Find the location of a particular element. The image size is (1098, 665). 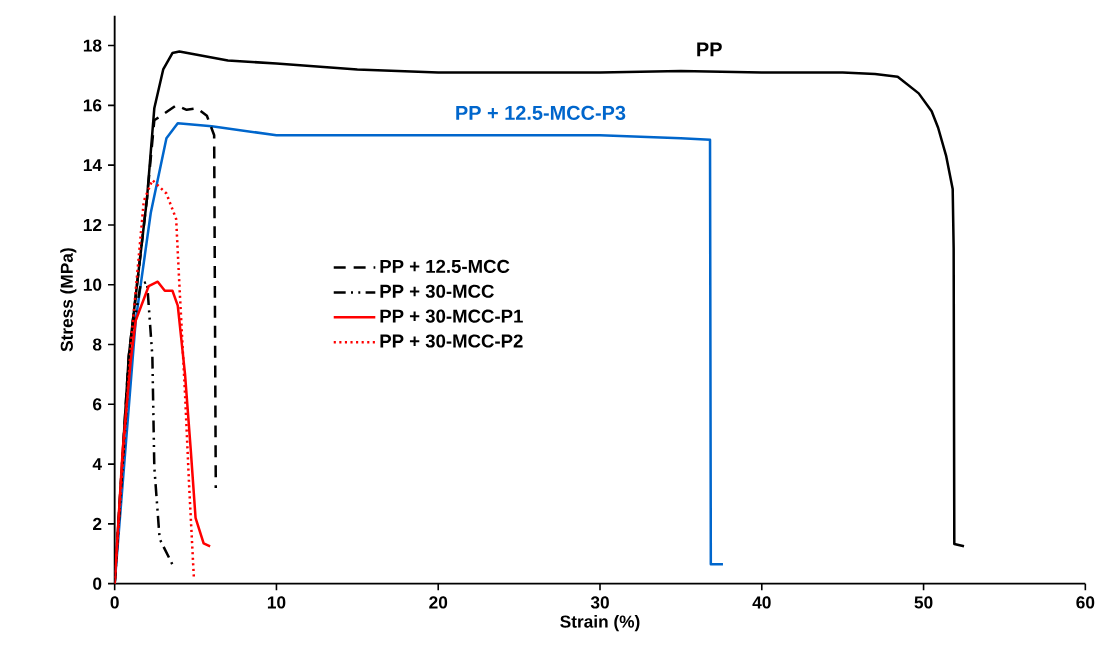

legend-label: PP + 30-MCC-P2 is located at coordinates (451, 341).